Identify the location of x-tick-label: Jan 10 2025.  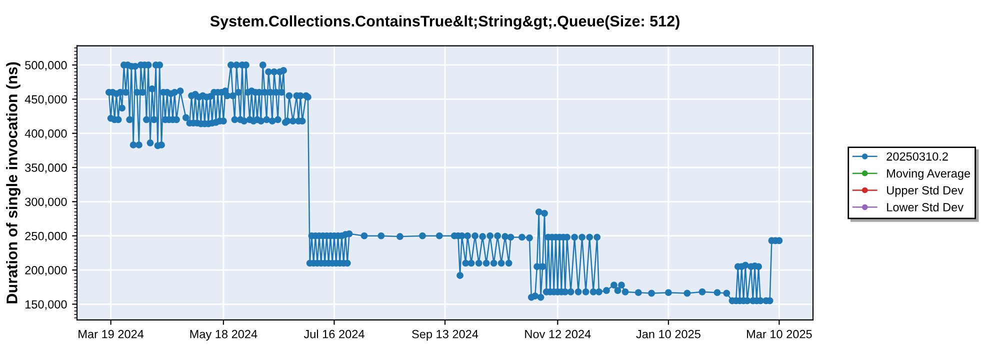
(668, 334).